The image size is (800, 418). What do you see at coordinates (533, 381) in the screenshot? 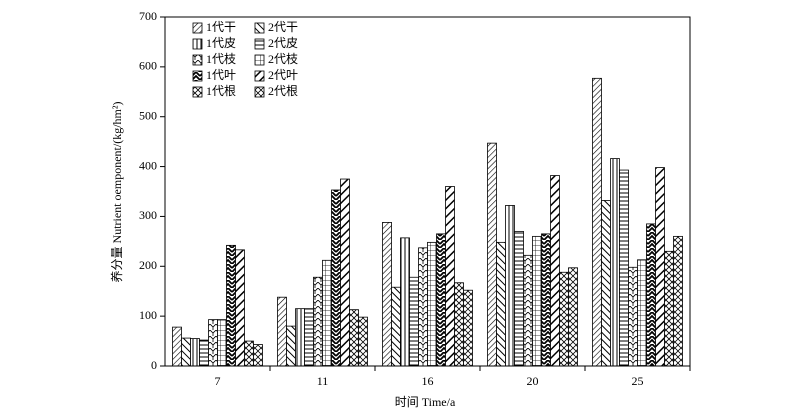
I see `x-tick-label: 20` at bounding box center [533, 381].